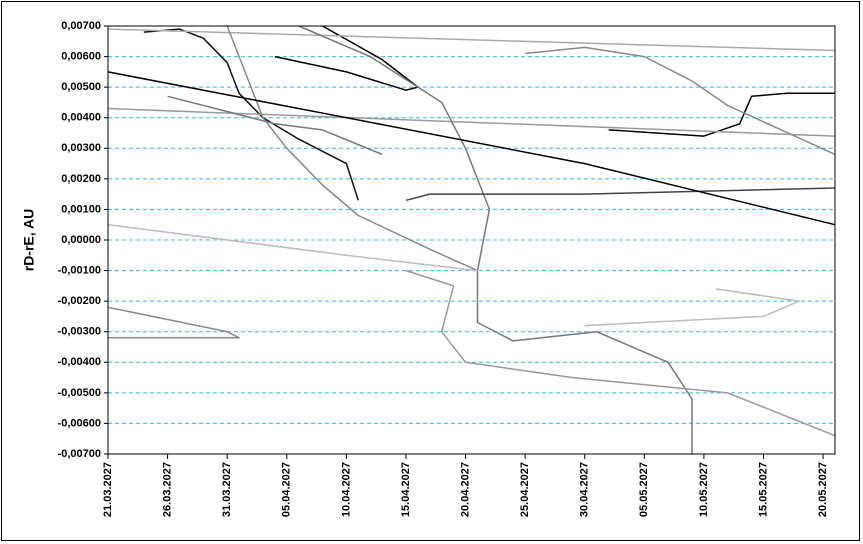 The image size is (863, 544). I want to click on x-tick-label: 20.05.2027, so click(823, 489).